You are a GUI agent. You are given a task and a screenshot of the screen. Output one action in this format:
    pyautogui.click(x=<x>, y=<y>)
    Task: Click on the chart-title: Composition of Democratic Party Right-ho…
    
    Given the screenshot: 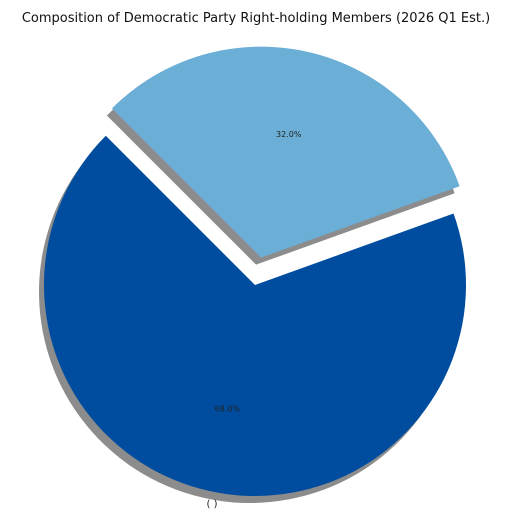 What is the action you would take?
    pyautogui.click(x=256, y=18)
    